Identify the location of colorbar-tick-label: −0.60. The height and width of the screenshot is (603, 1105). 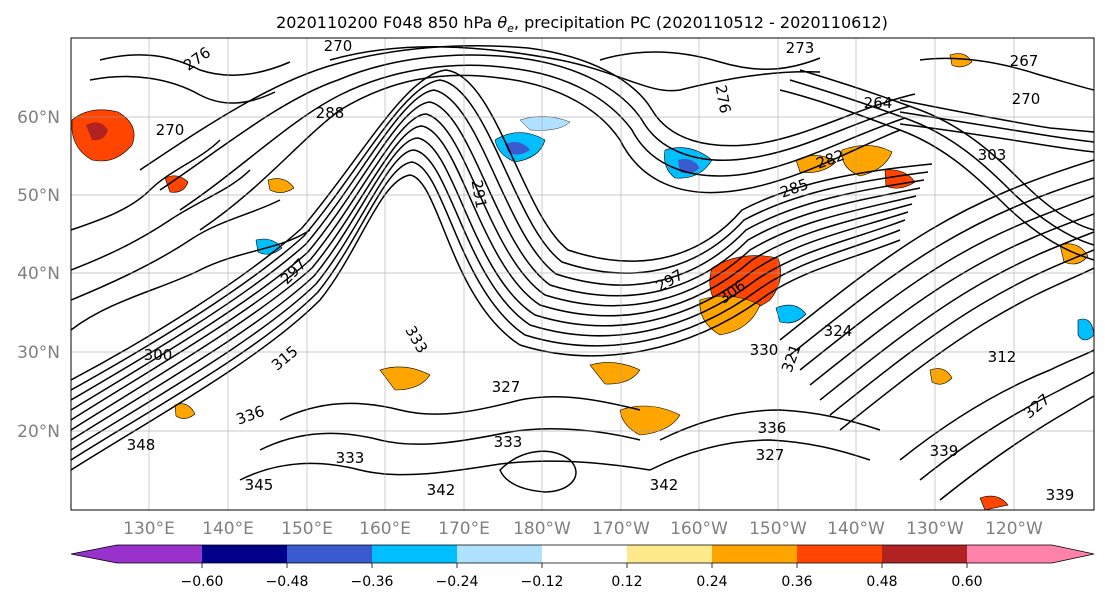
(202, 582).